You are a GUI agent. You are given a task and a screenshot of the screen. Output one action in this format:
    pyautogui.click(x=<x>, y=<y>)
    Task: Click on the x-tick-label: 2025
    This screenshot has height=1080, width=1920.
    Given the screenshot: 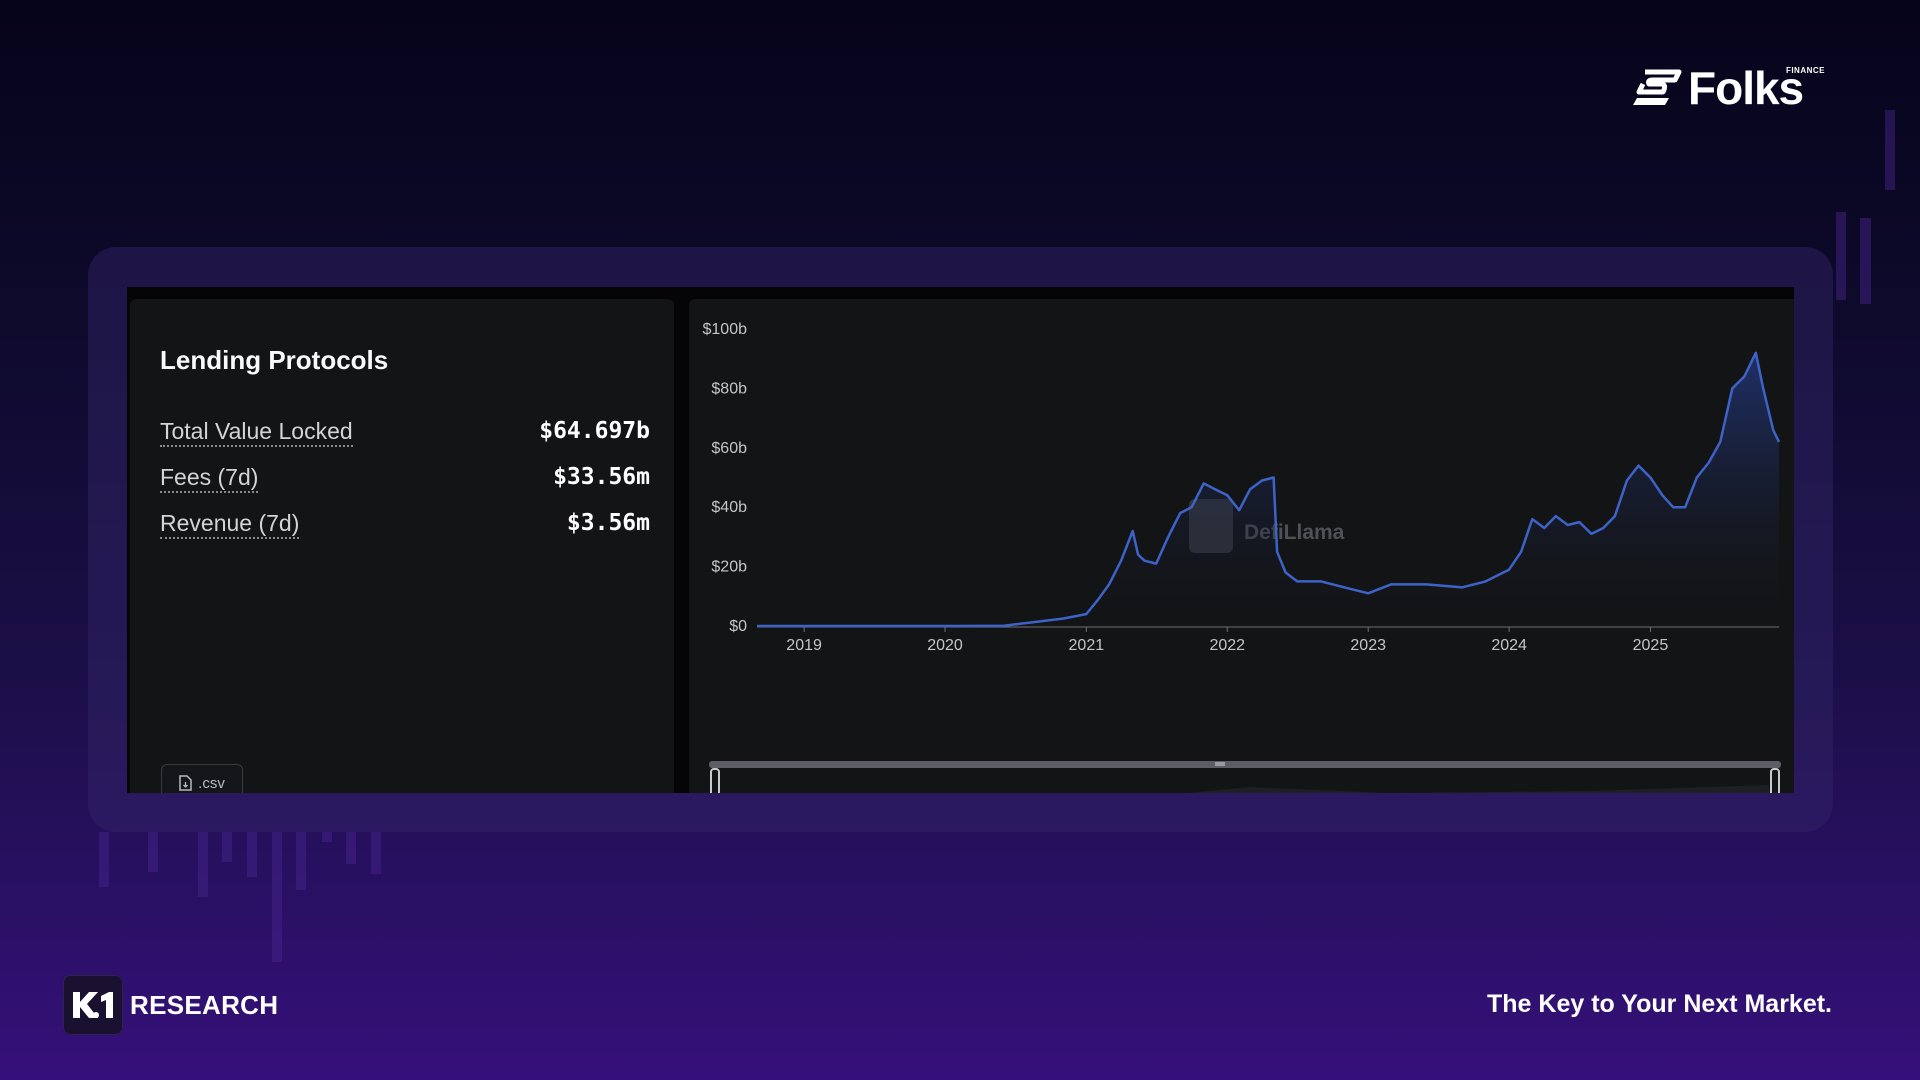 What is the action you would take?
    pyautogui.click(x=1651, y=645)
    